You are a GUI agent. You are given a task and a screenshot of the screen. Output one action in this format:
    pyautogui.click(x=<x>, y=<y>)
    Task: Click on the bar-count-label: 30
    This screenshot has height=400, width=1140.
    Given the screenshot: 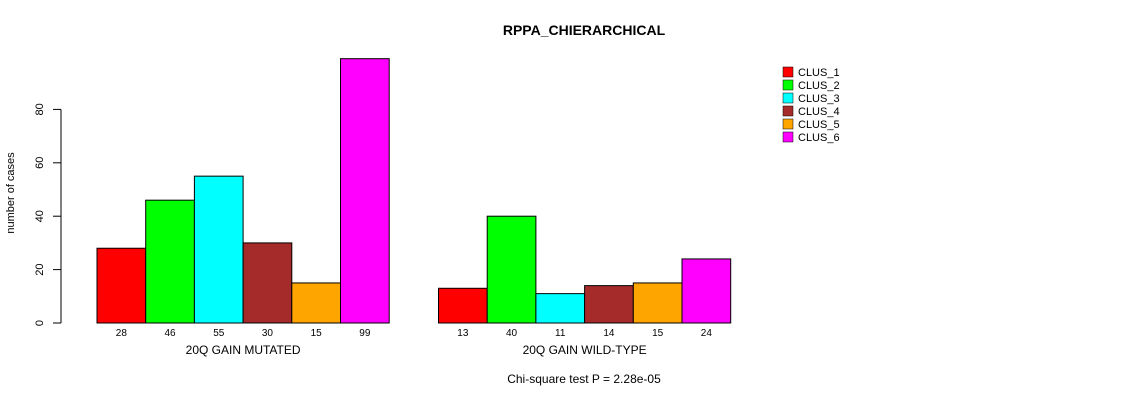 What is the action you would take?
    pyautogui.click(x=268, y=333)
    